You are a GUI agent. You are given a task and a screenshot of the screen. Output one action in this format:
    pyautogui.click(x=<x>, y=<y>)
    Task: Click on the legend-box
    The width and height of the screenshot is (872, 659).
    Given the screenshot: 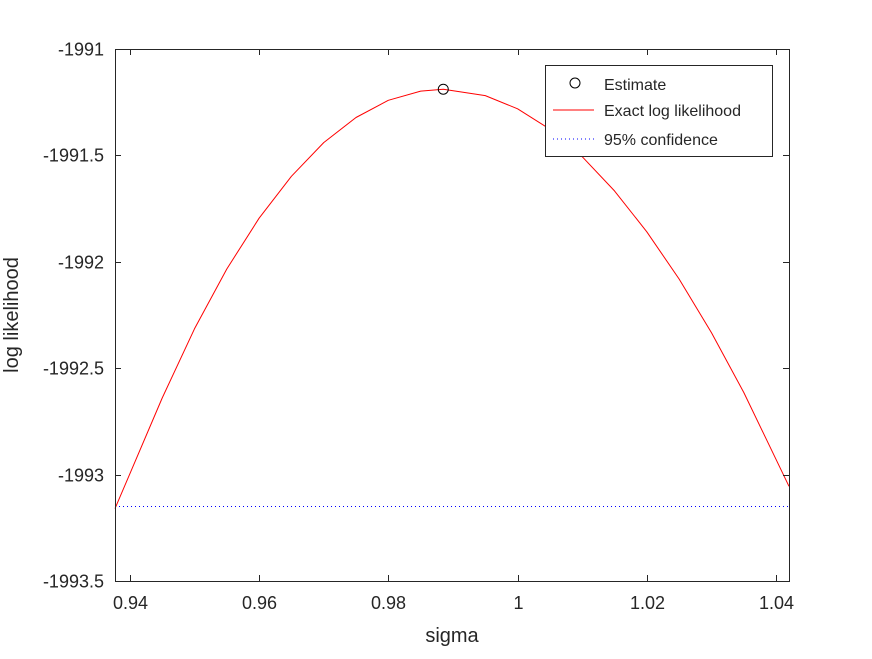 What is the action you would take?
    pyautogui.click(x=659, y=111)
    